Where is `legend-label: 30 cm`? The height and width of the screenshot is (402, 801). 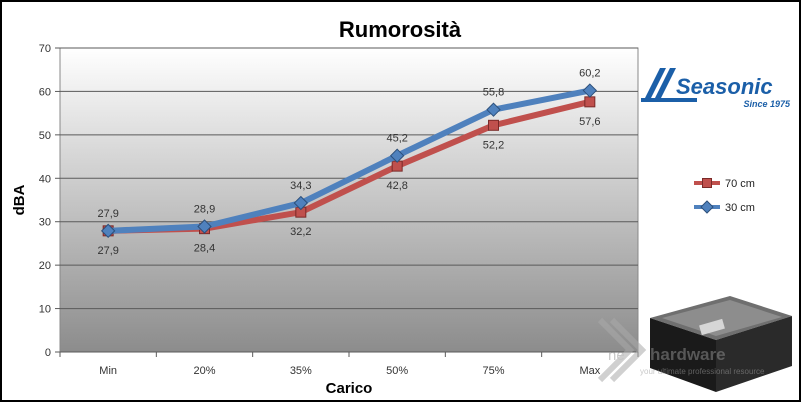 legend-label: 30 cm is located at coordinates (740, 208).